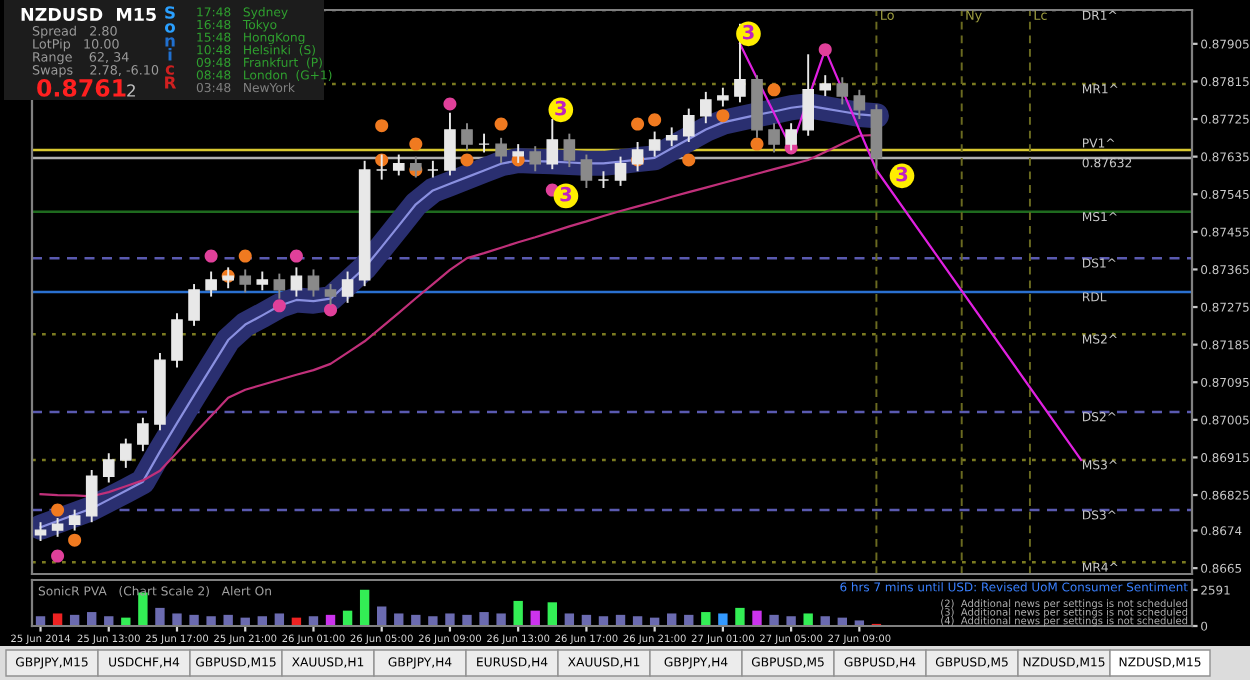 This screenshot has width=1250, height=680. Describe the element at coordinates (170, 54) in the screenshot. I see `annotation: i` at that location.